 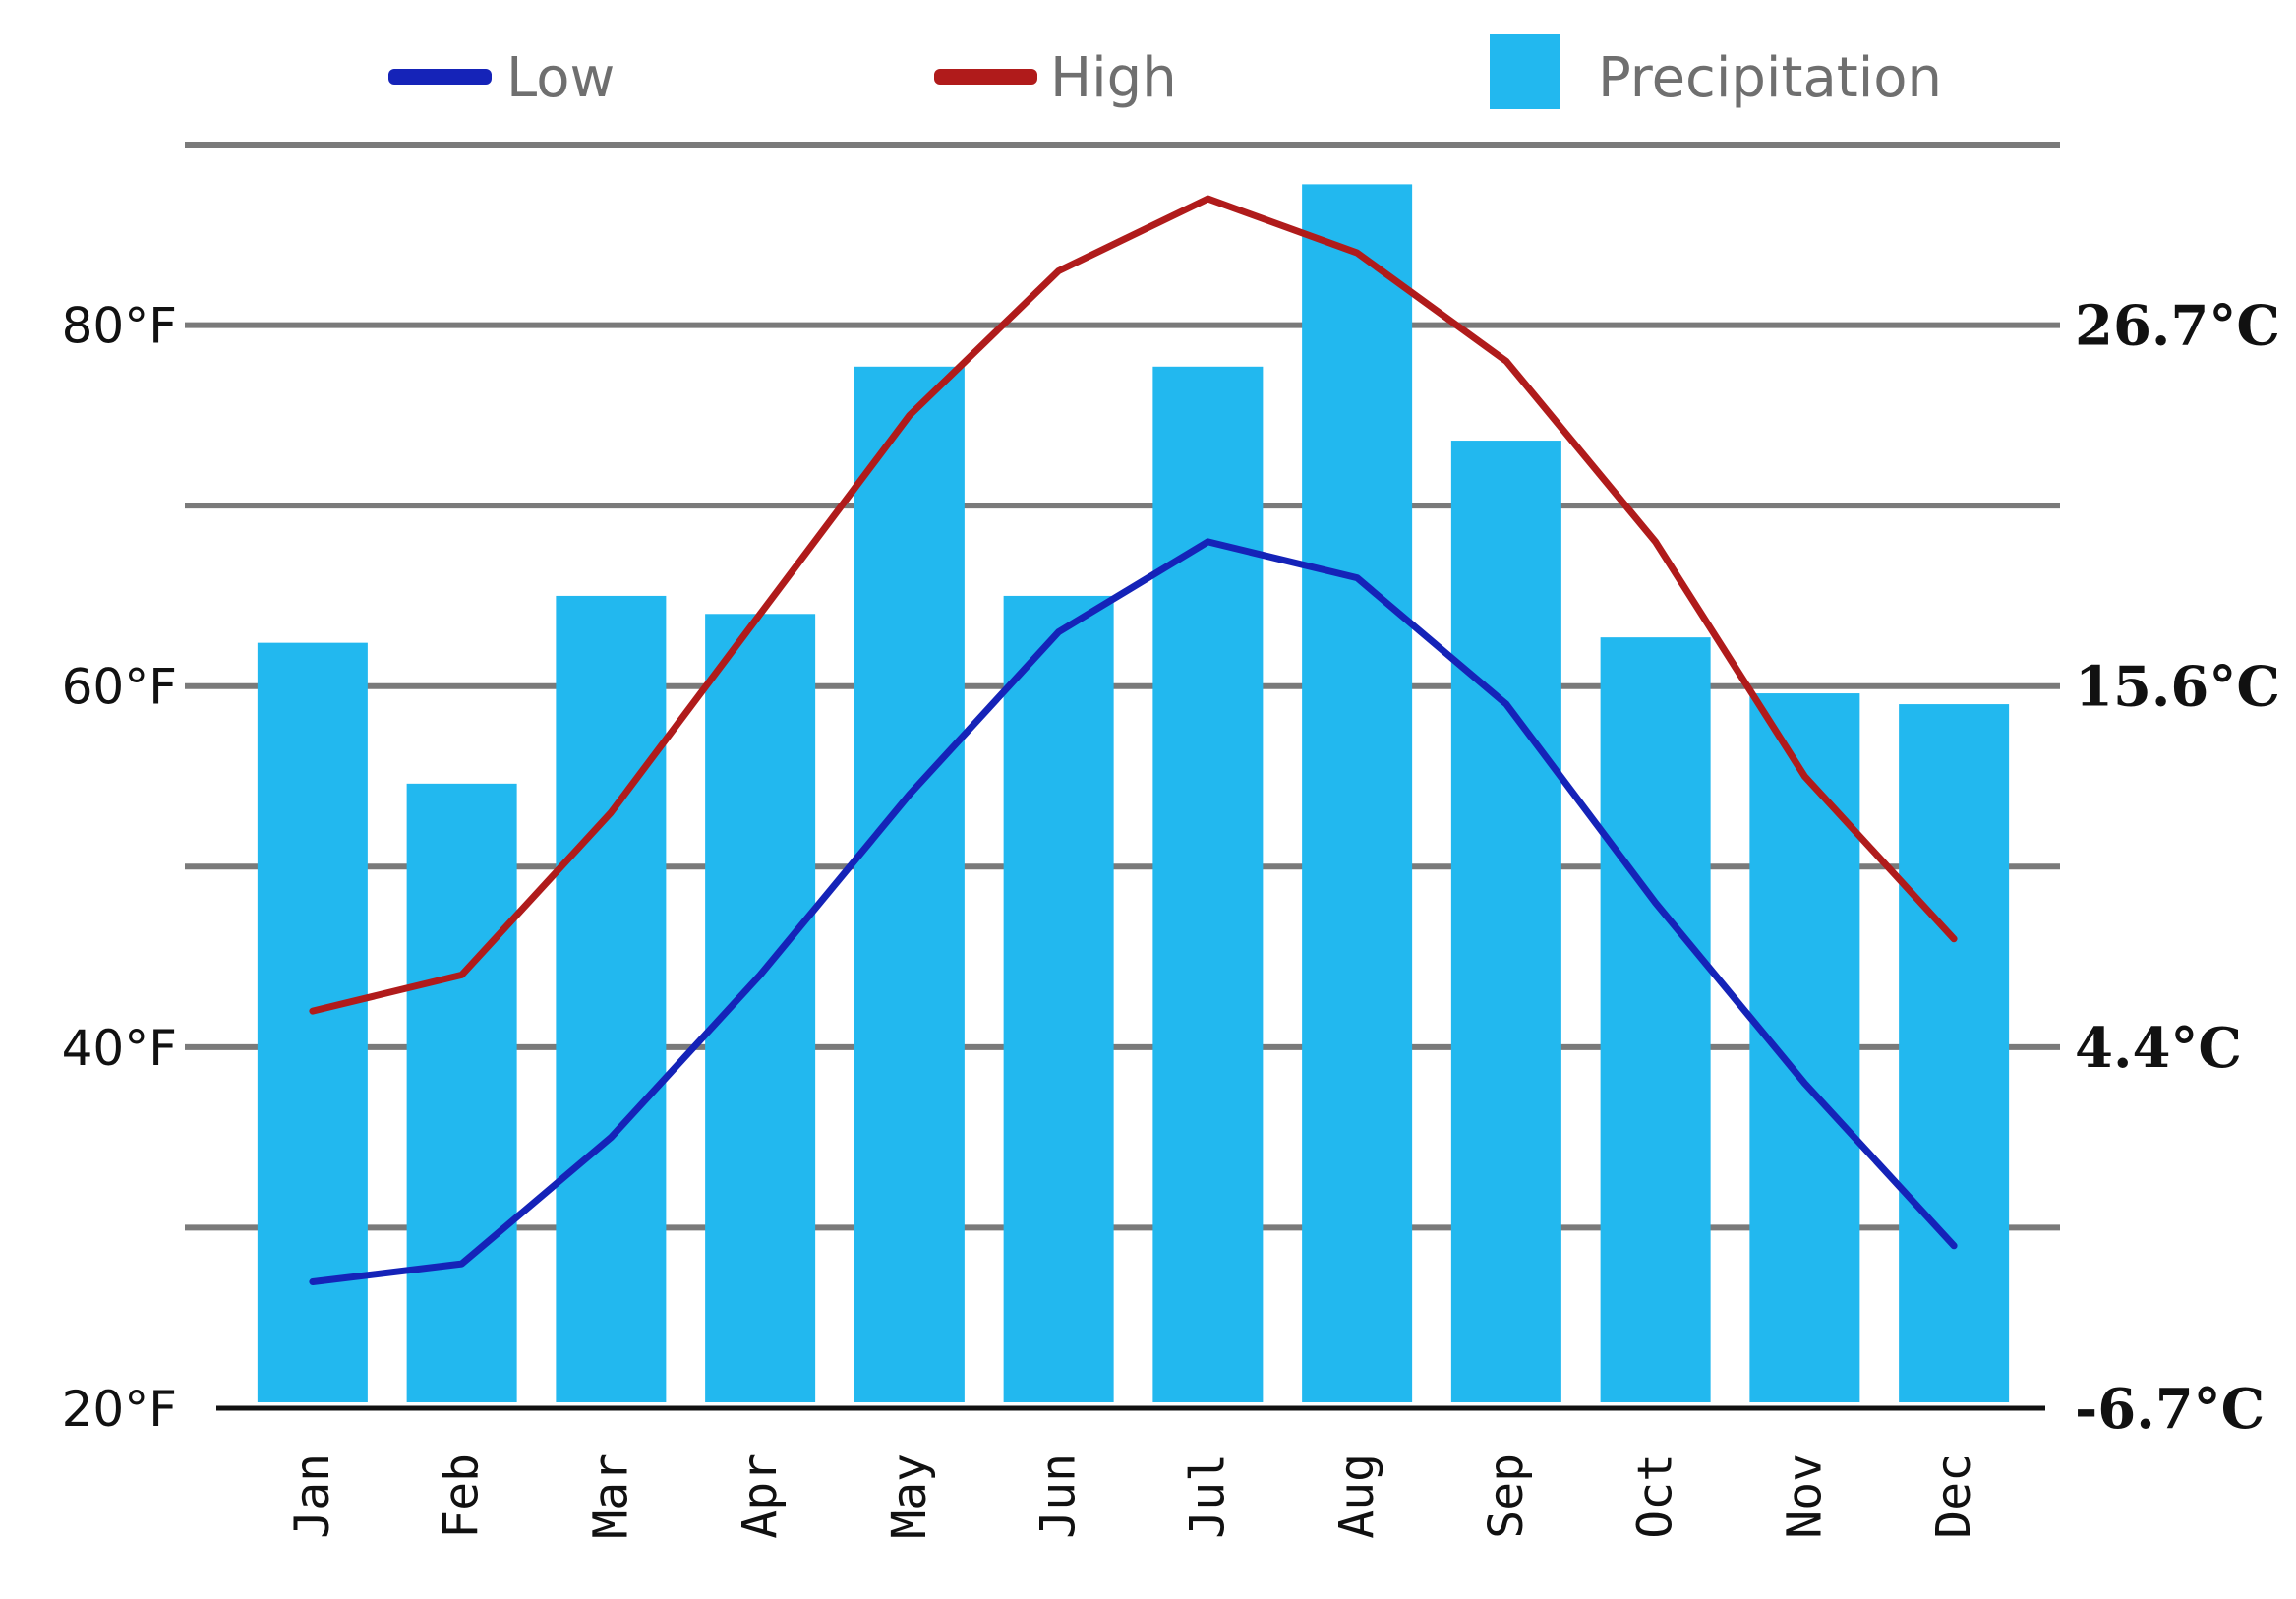 I want to click on precipitation-bar-jan, so click(x=312, y=1022).